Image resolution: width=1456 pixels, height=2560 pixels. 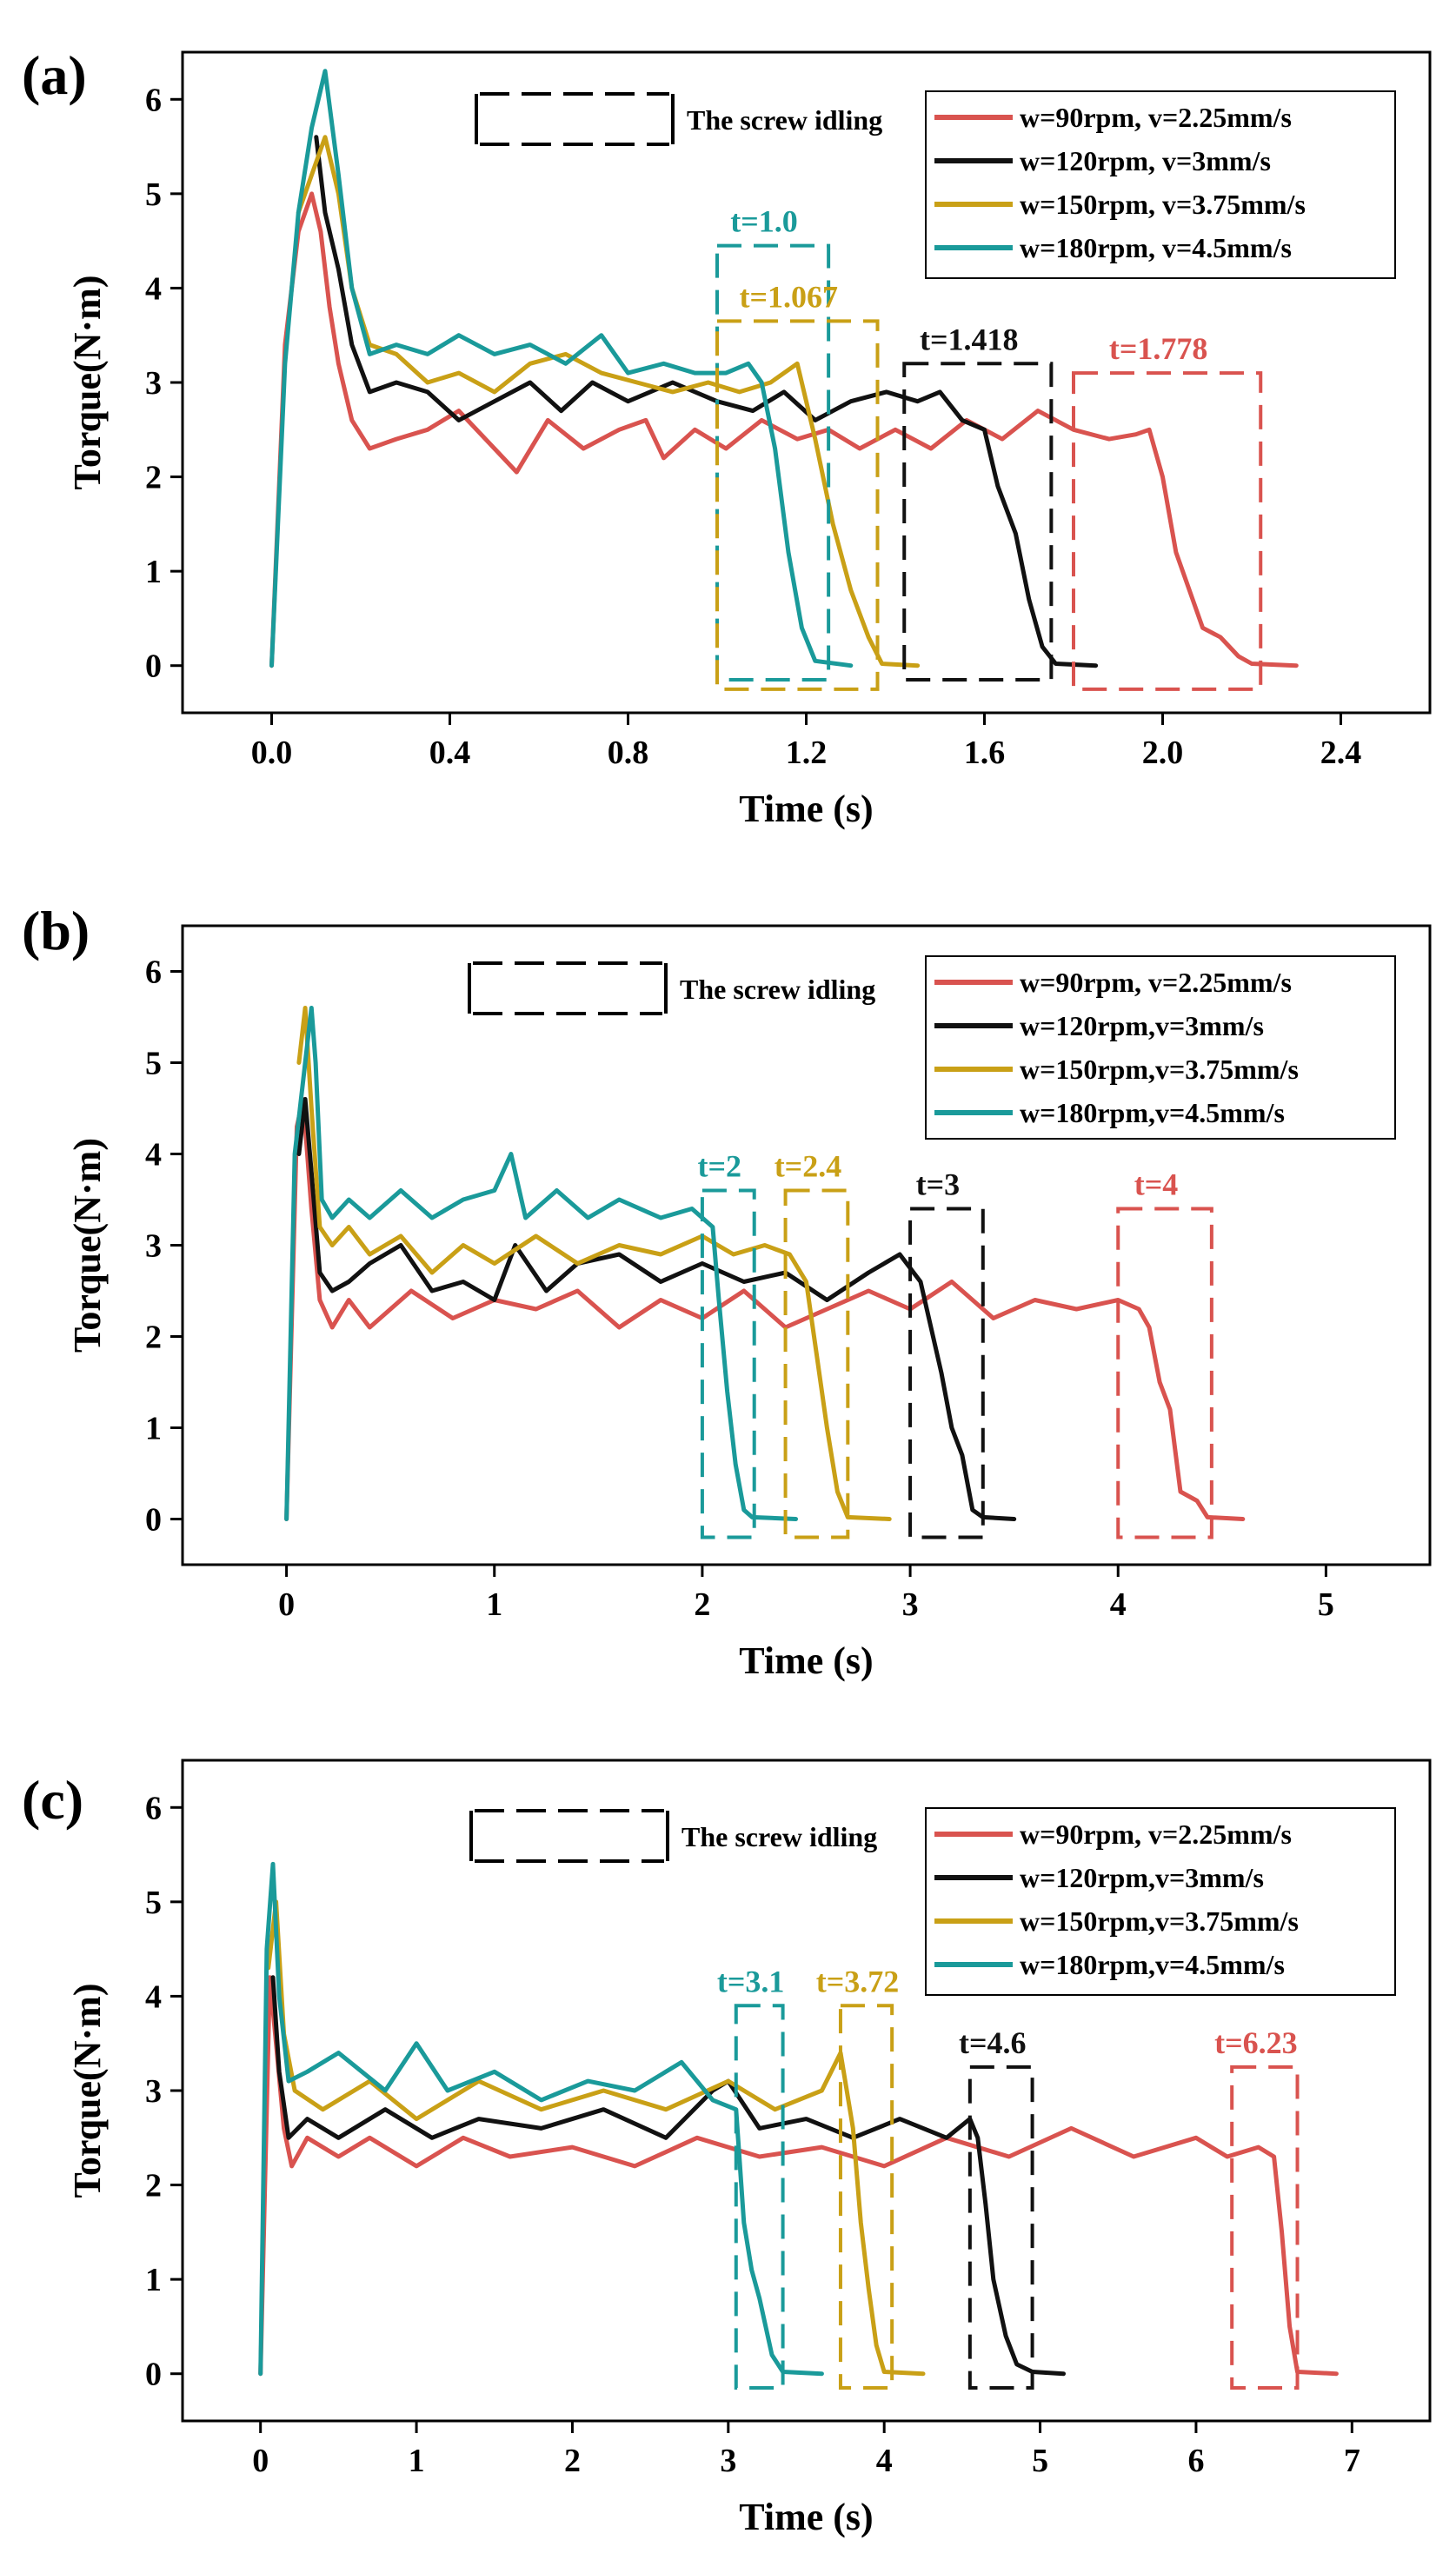 I want to click on legend-entry: w=180rpm, v=4.5mm/s, so click(x=1156, y=247).